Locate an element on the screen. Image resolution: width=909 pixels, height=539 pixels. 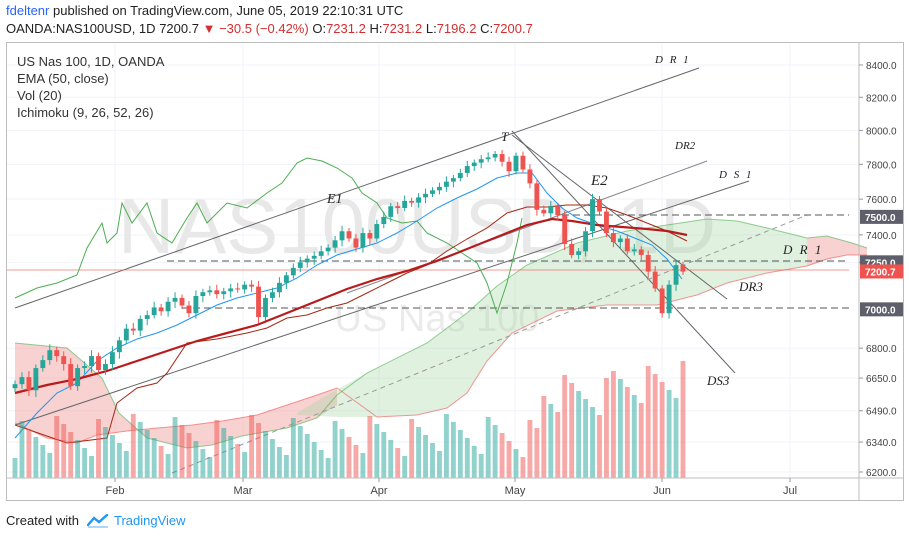
legend-volume: Vol (20) is located at coordinates (39, 95).